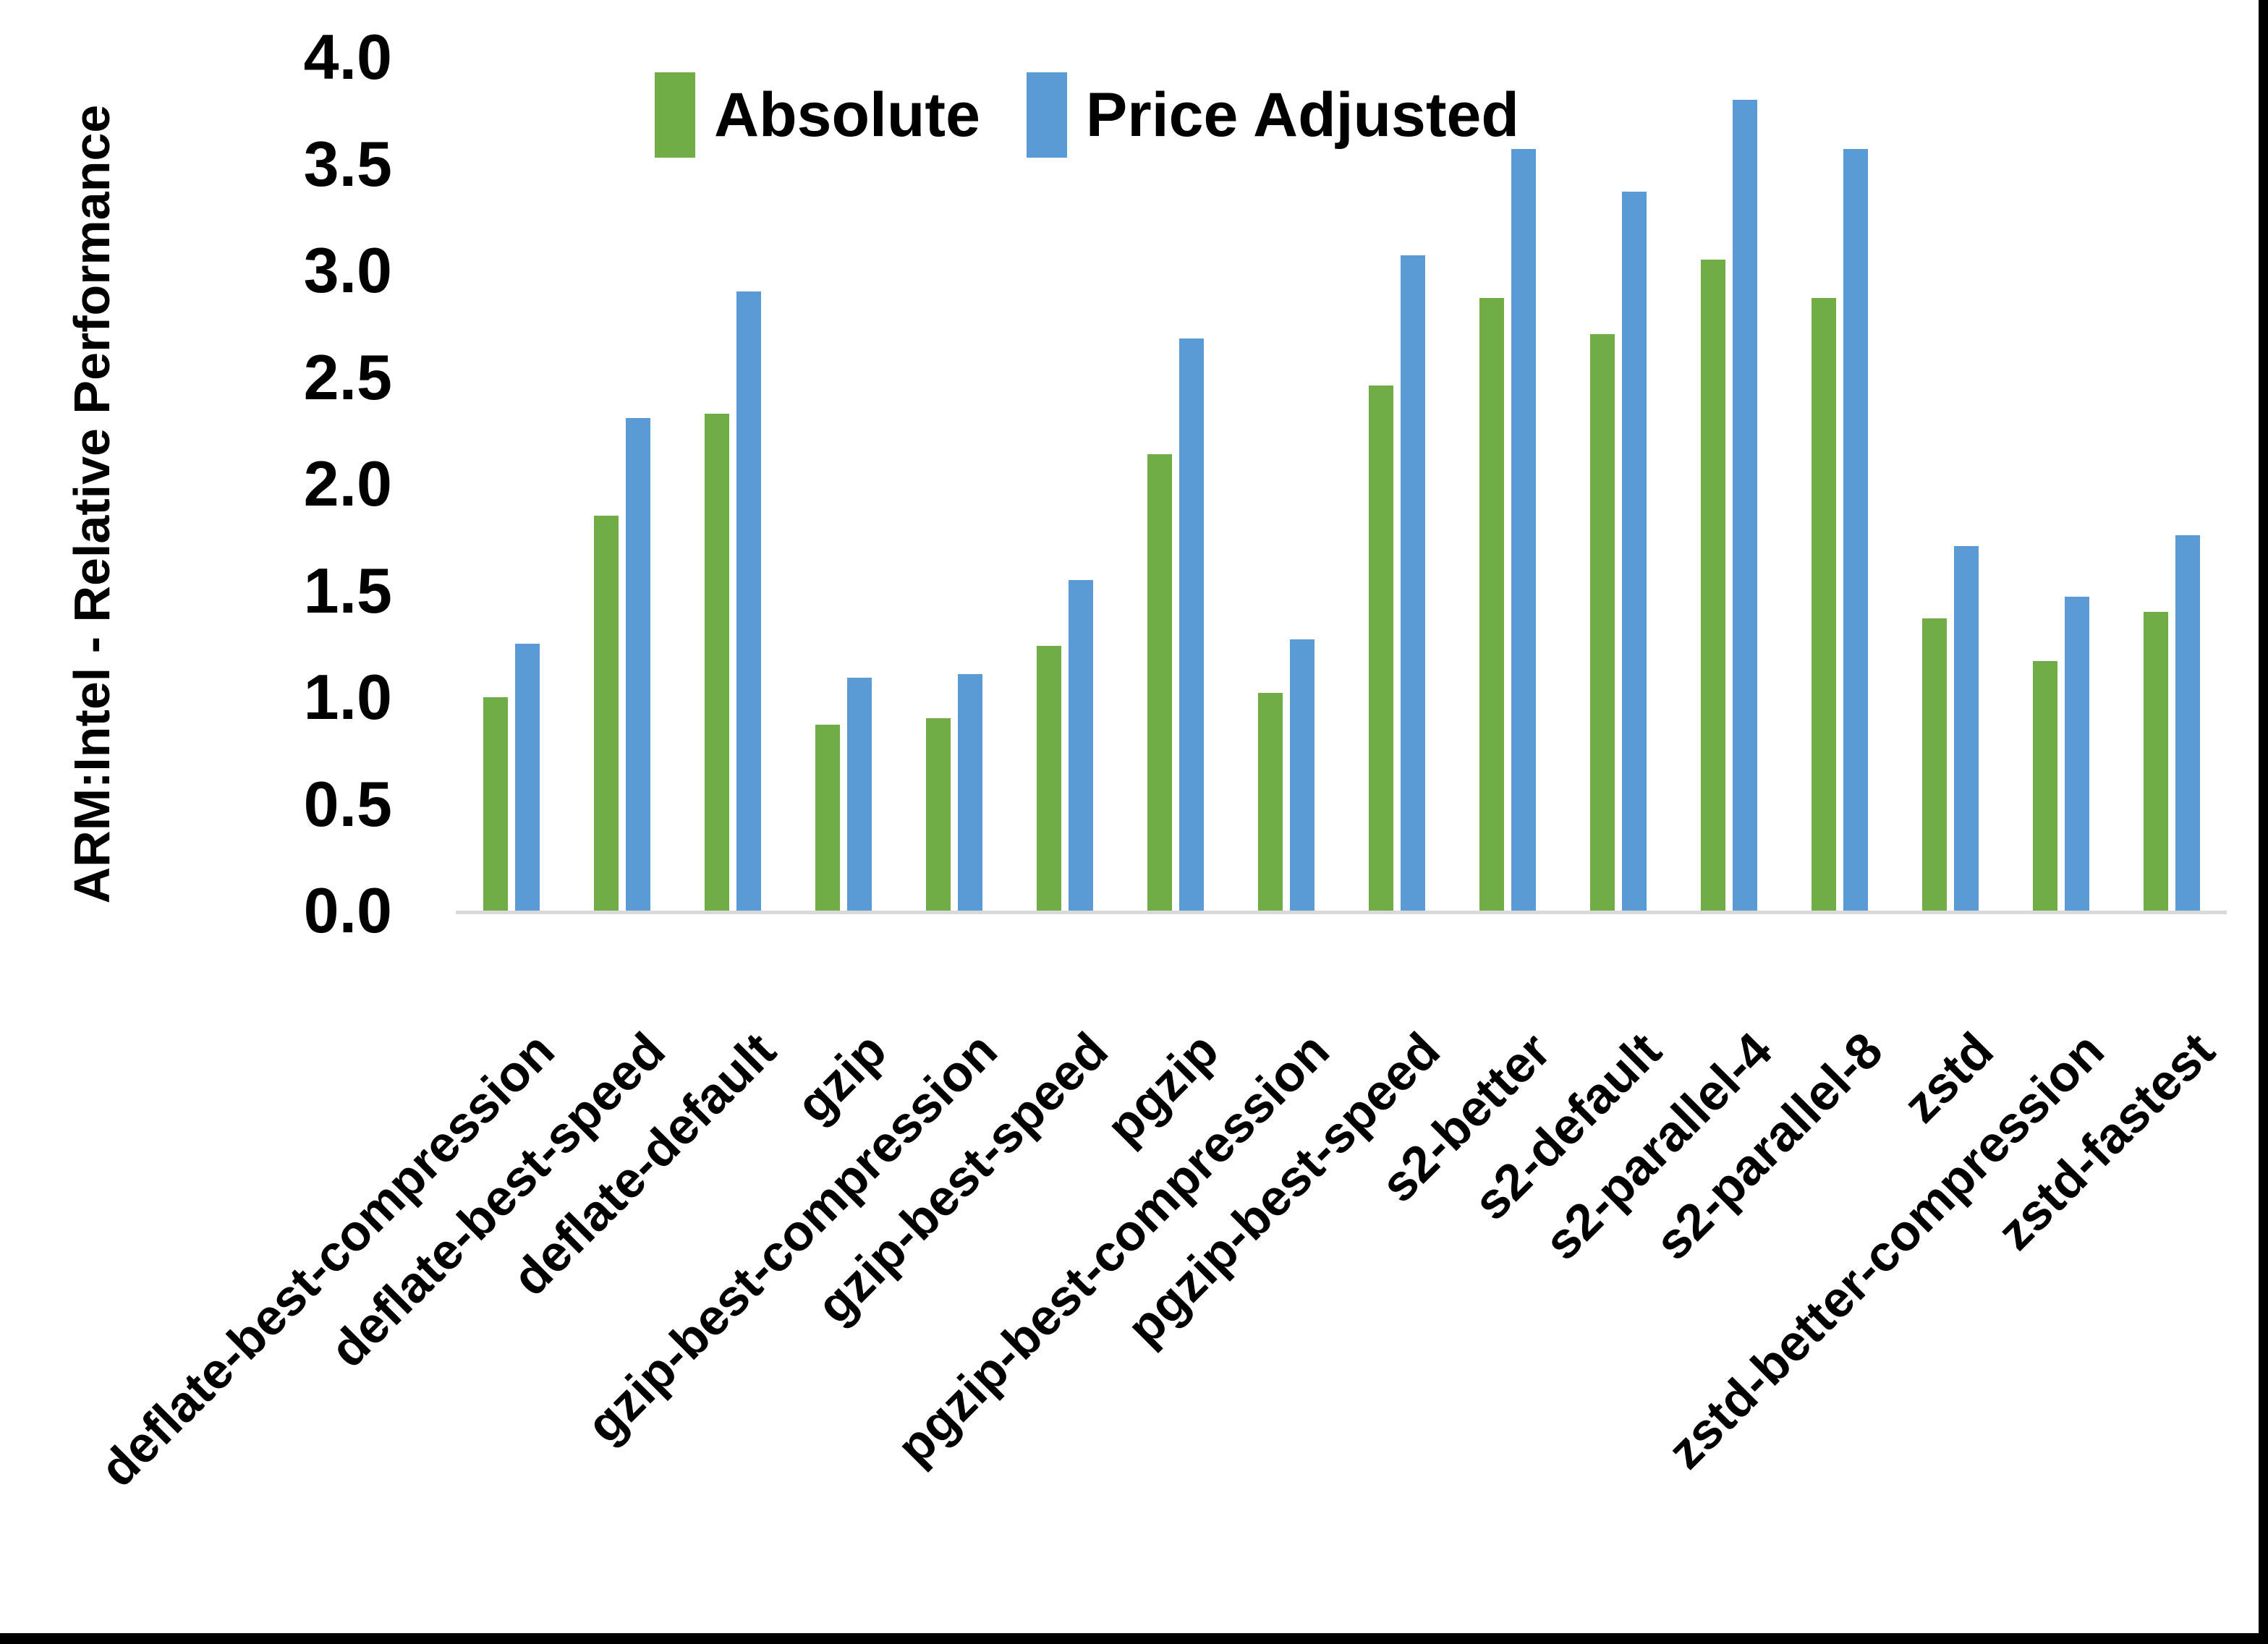 The width and height of the screenshot is (2268, 1644). I want to click on y-tick-label-0.5: 0.5, so click(347, 803).